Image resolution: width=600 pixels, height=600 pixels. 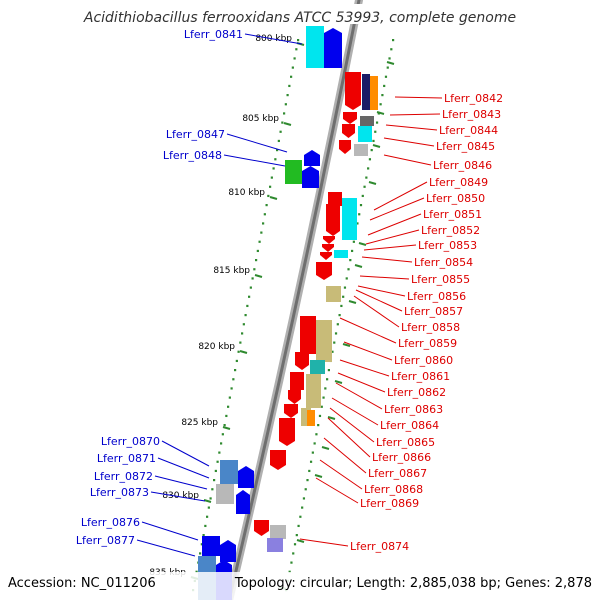 I want to click on kbp-label: 805 kbp, so click(x=260, y=119).